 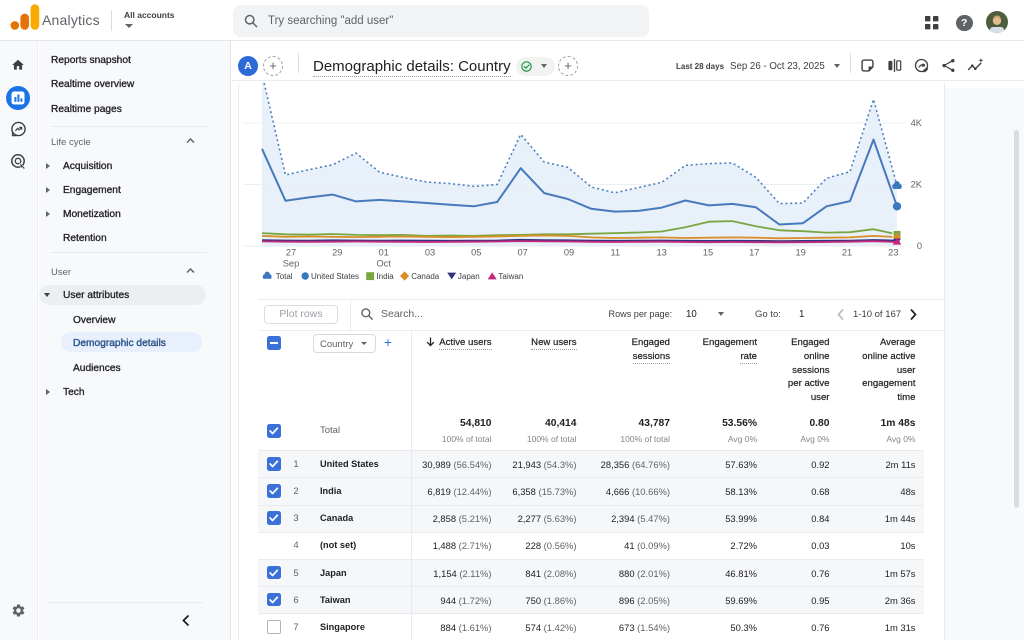 I want to click on svg-text: 07, so click(x=523, y=253).